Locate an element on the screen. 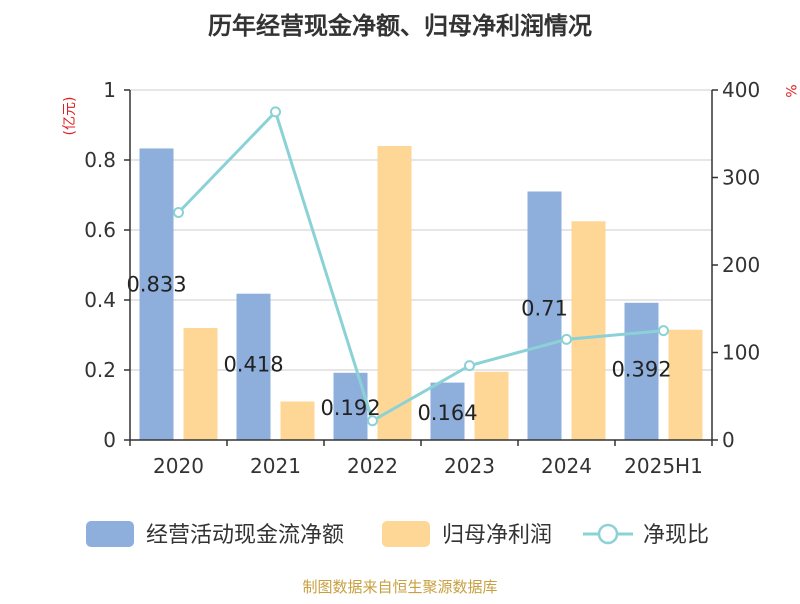 The height and width of the screenshot is (604, 800). bar-net-profit-2020 is located at coordinates (200, 384).